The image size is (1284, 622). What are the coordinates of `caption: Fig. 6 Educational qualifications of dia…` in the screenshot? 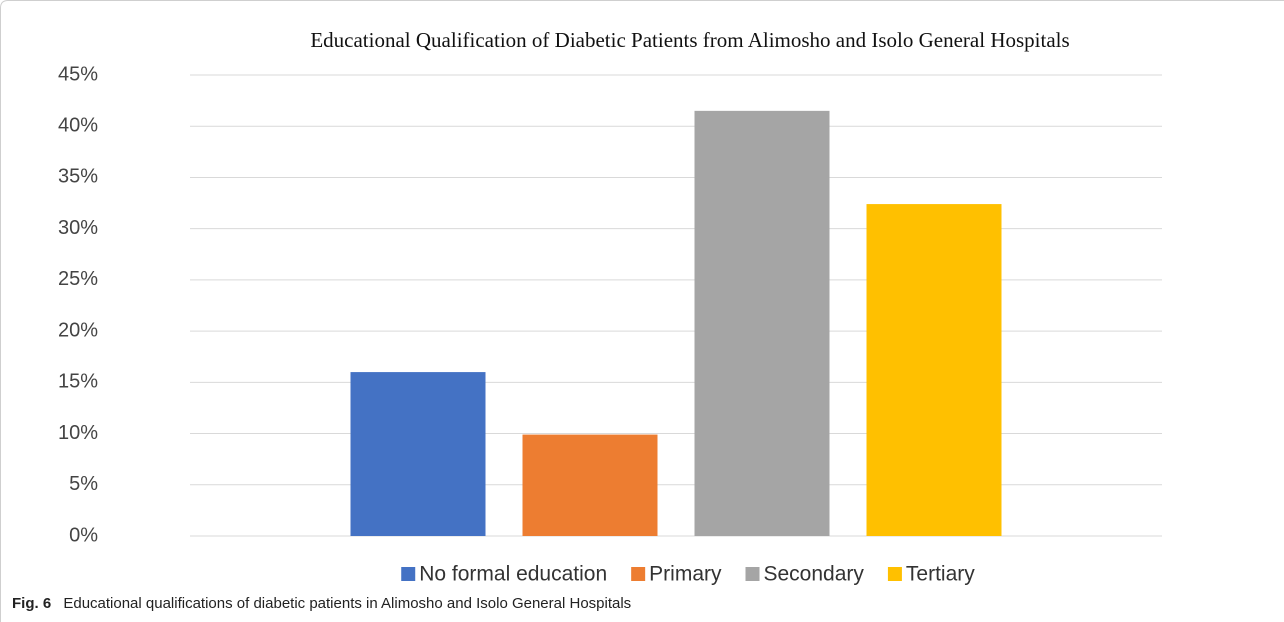 It's located at (321, 603).